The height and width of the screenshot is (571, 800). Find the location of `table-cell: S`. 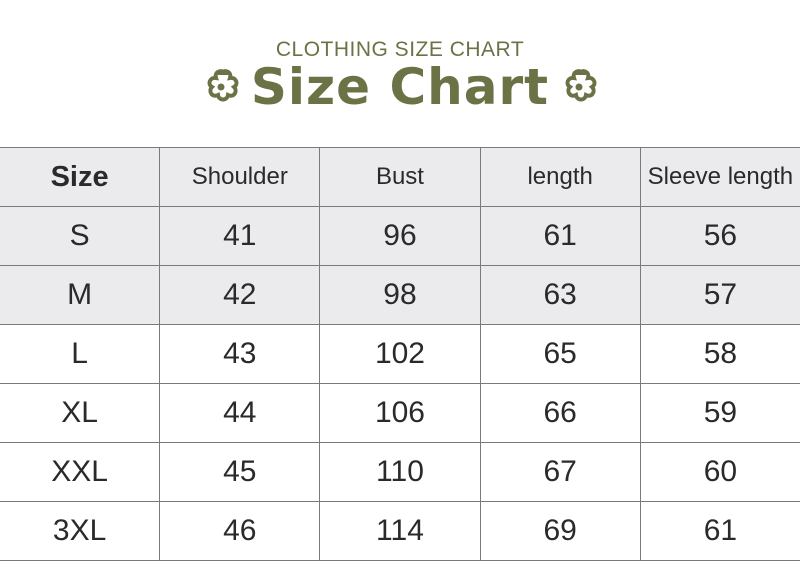

table-cell: S is located at coordinates (80, 236).